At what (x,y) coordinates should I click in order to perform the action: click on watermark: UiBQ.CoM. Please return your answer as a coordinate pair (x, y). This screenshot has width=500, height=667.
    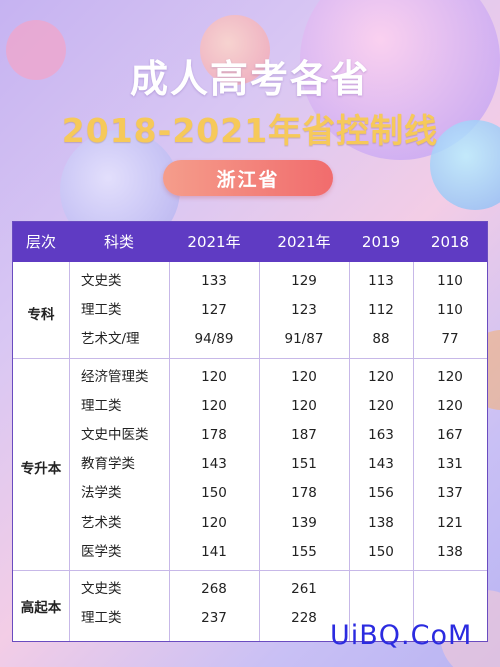
    Looking at the image, I should click on (401, 635).